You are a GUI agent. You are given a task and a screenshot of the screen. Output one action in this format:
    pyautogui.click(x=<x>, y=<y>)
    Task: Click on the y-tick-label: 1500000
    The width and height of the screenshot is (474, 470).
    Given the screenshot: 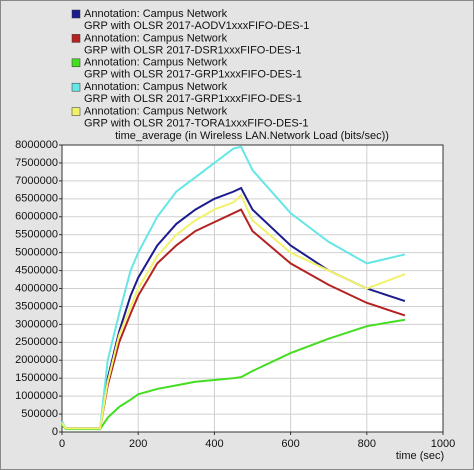 What is the action you would take?
    pyautogui.click(x=36, y=378)
    